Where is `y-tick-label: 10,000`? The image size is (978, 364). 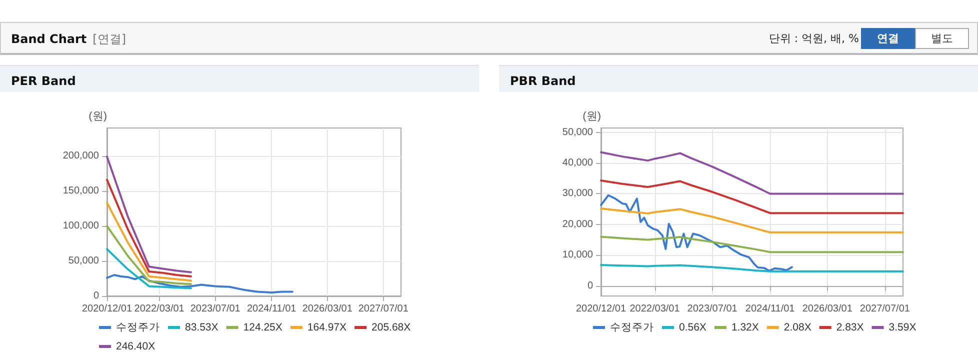
y-tick-label: 10,000 is located at coordinates (578, 255).